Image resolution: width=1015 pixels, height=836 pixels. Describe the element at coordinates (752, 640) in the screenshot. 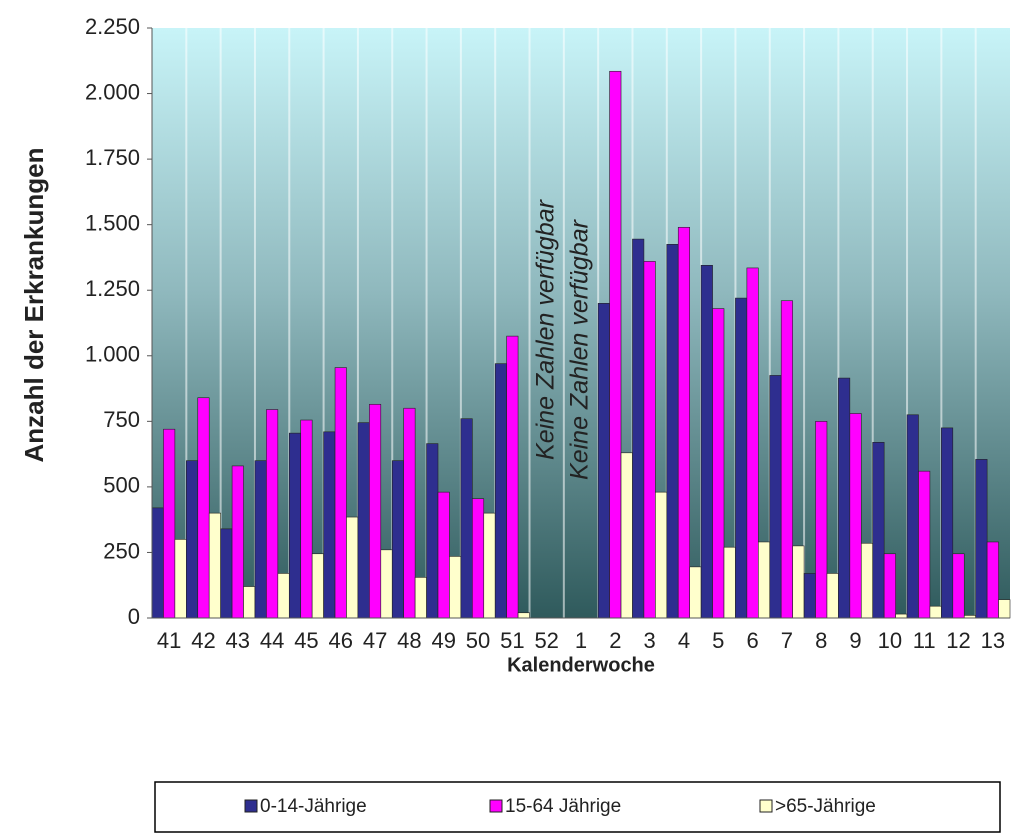

I see `x-tick-label: 6` at that location.